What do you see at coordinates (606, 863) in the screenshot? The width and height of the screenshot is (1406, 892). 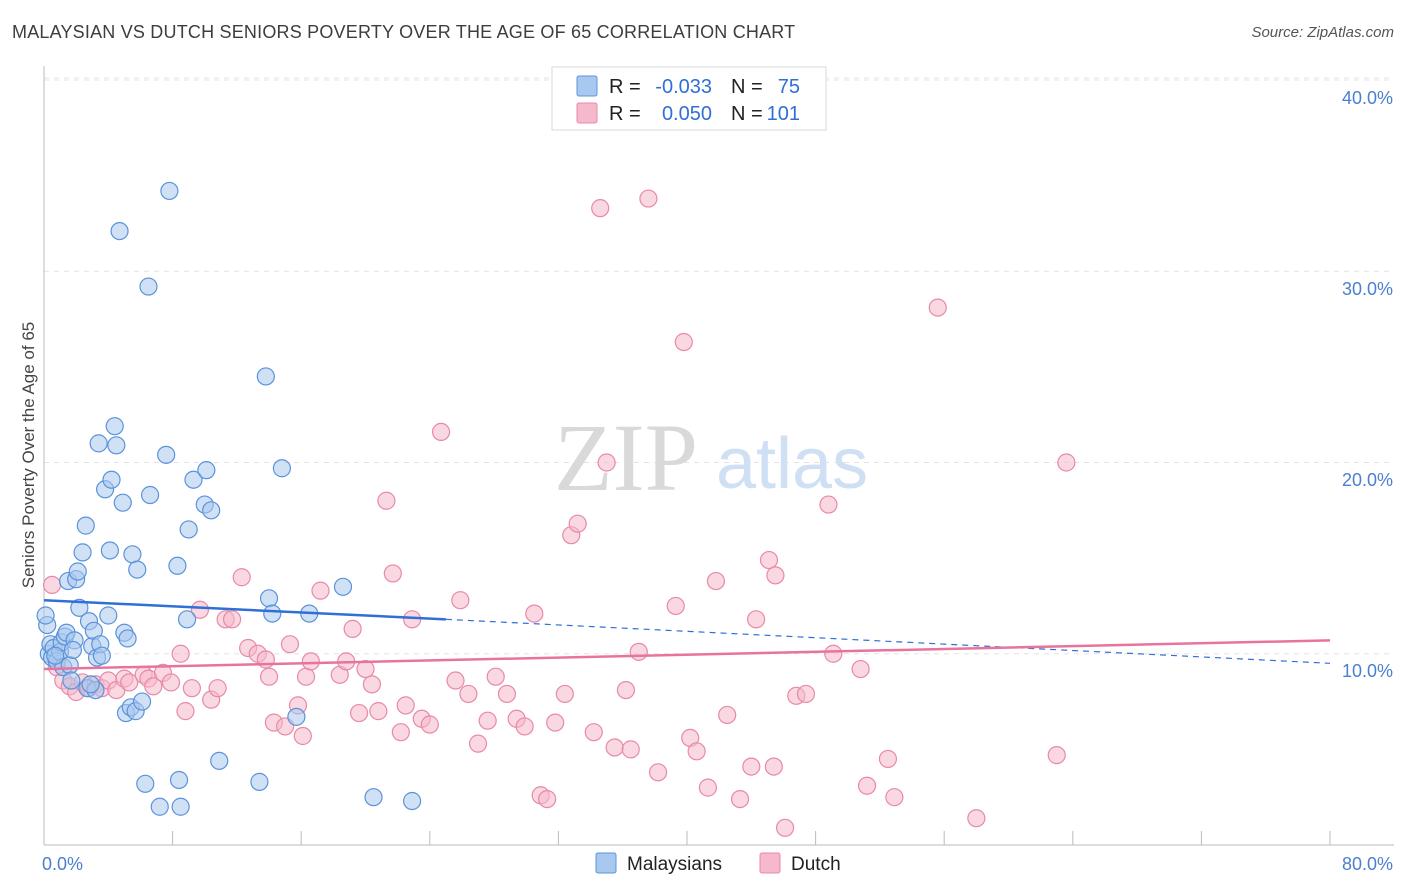 I see `bottom-legend-swatch-malaysians` at bounding box center [606, 863].